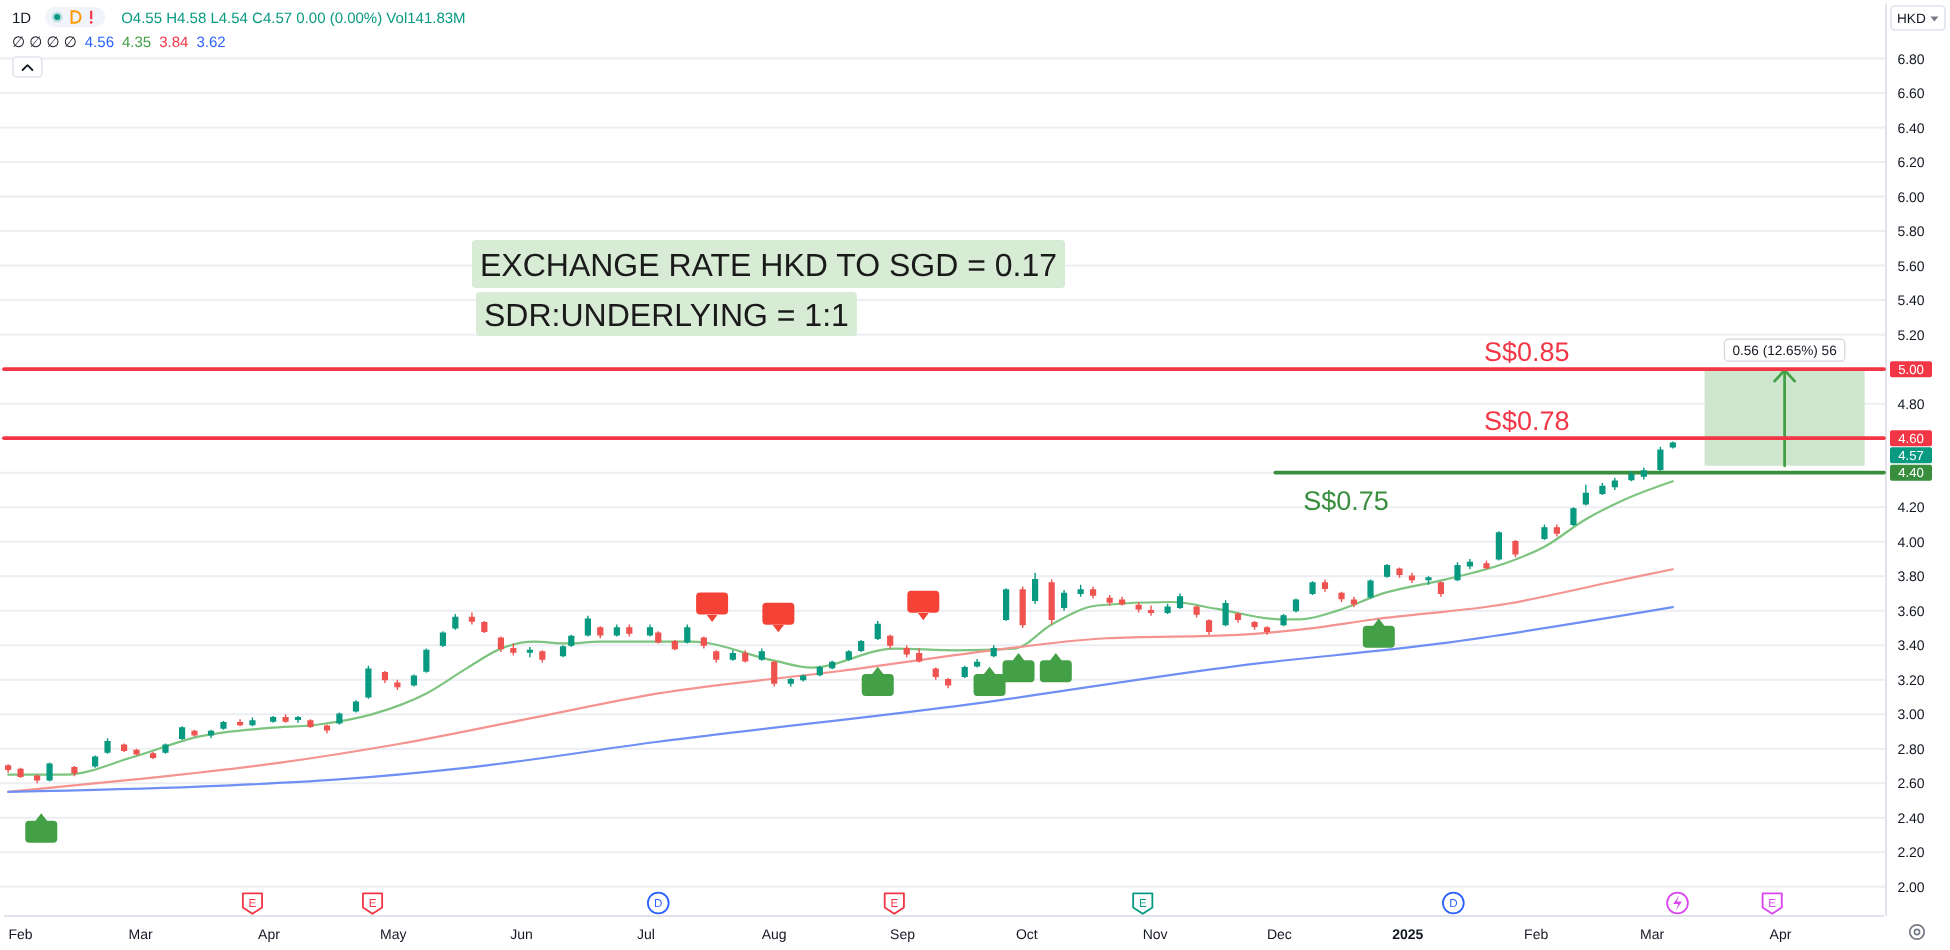 The height and width of the screenshot is (950, 1950). I want to click on annotation: SDR:UNDERLYING = 1:1, so click(667, 316).